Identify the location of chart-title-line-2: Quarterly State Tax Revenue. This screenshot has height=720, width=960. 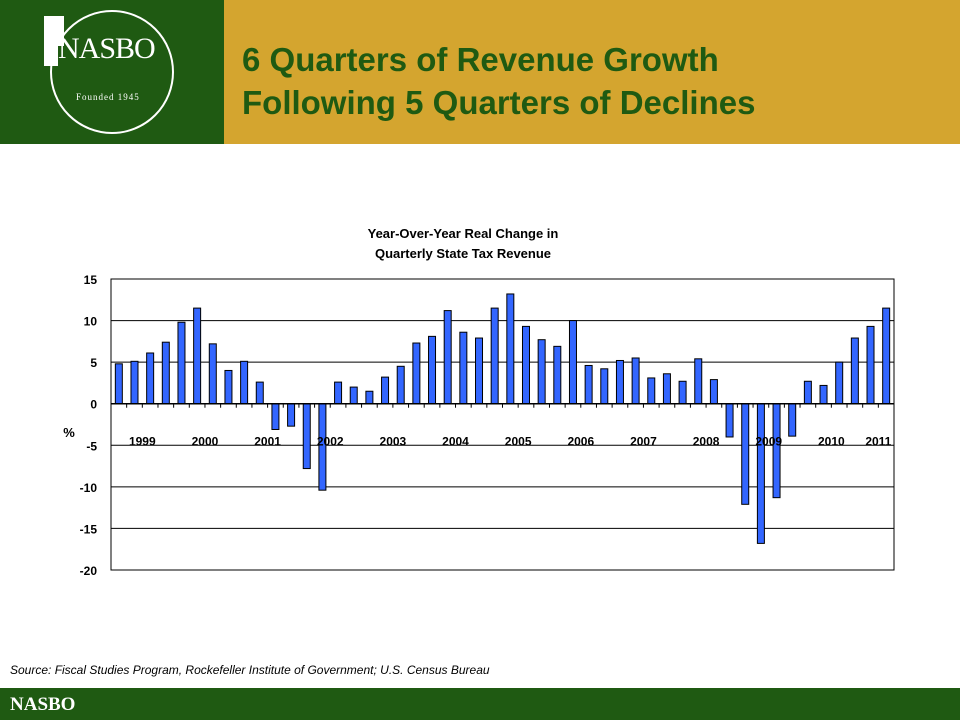
(463, 253).